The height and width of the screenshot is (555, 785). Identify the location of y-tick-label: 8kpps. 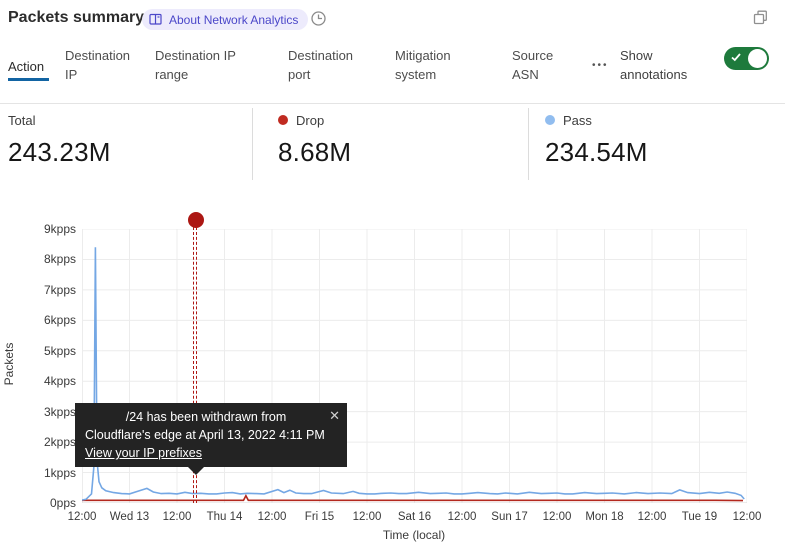
(59, 259).